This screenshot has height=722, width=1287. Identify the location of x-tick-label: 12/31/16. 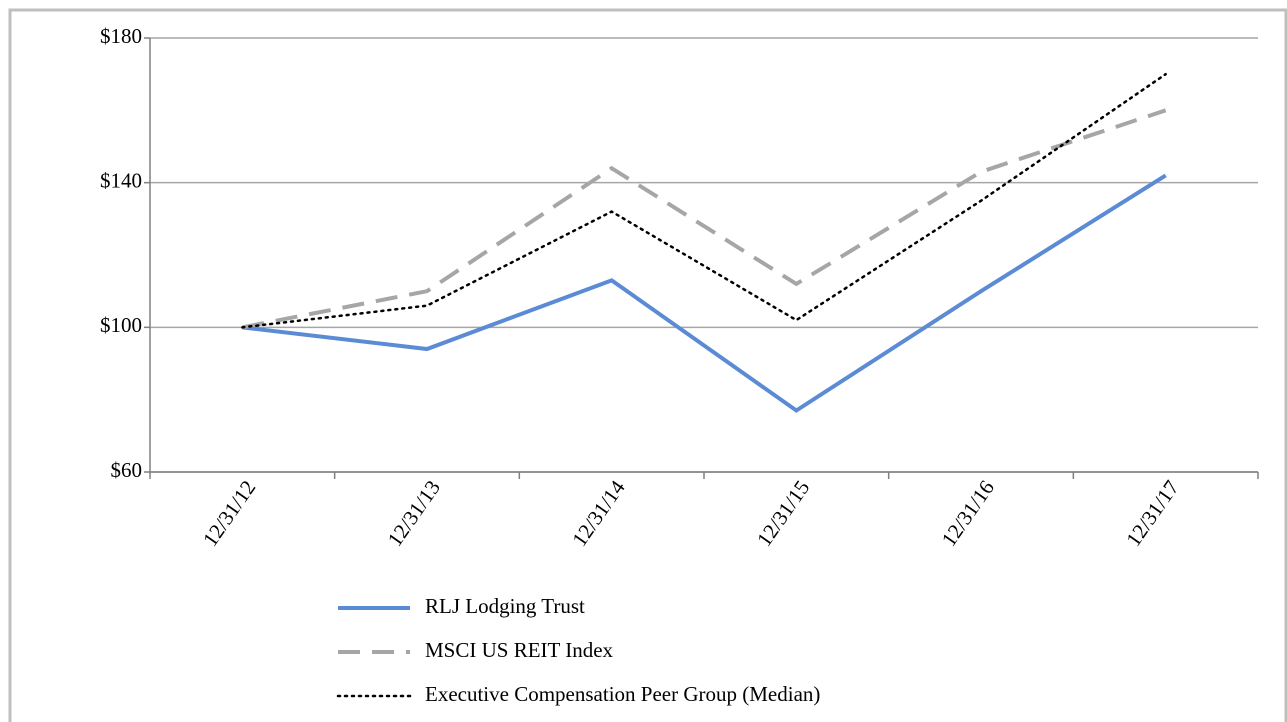
(968, 513).